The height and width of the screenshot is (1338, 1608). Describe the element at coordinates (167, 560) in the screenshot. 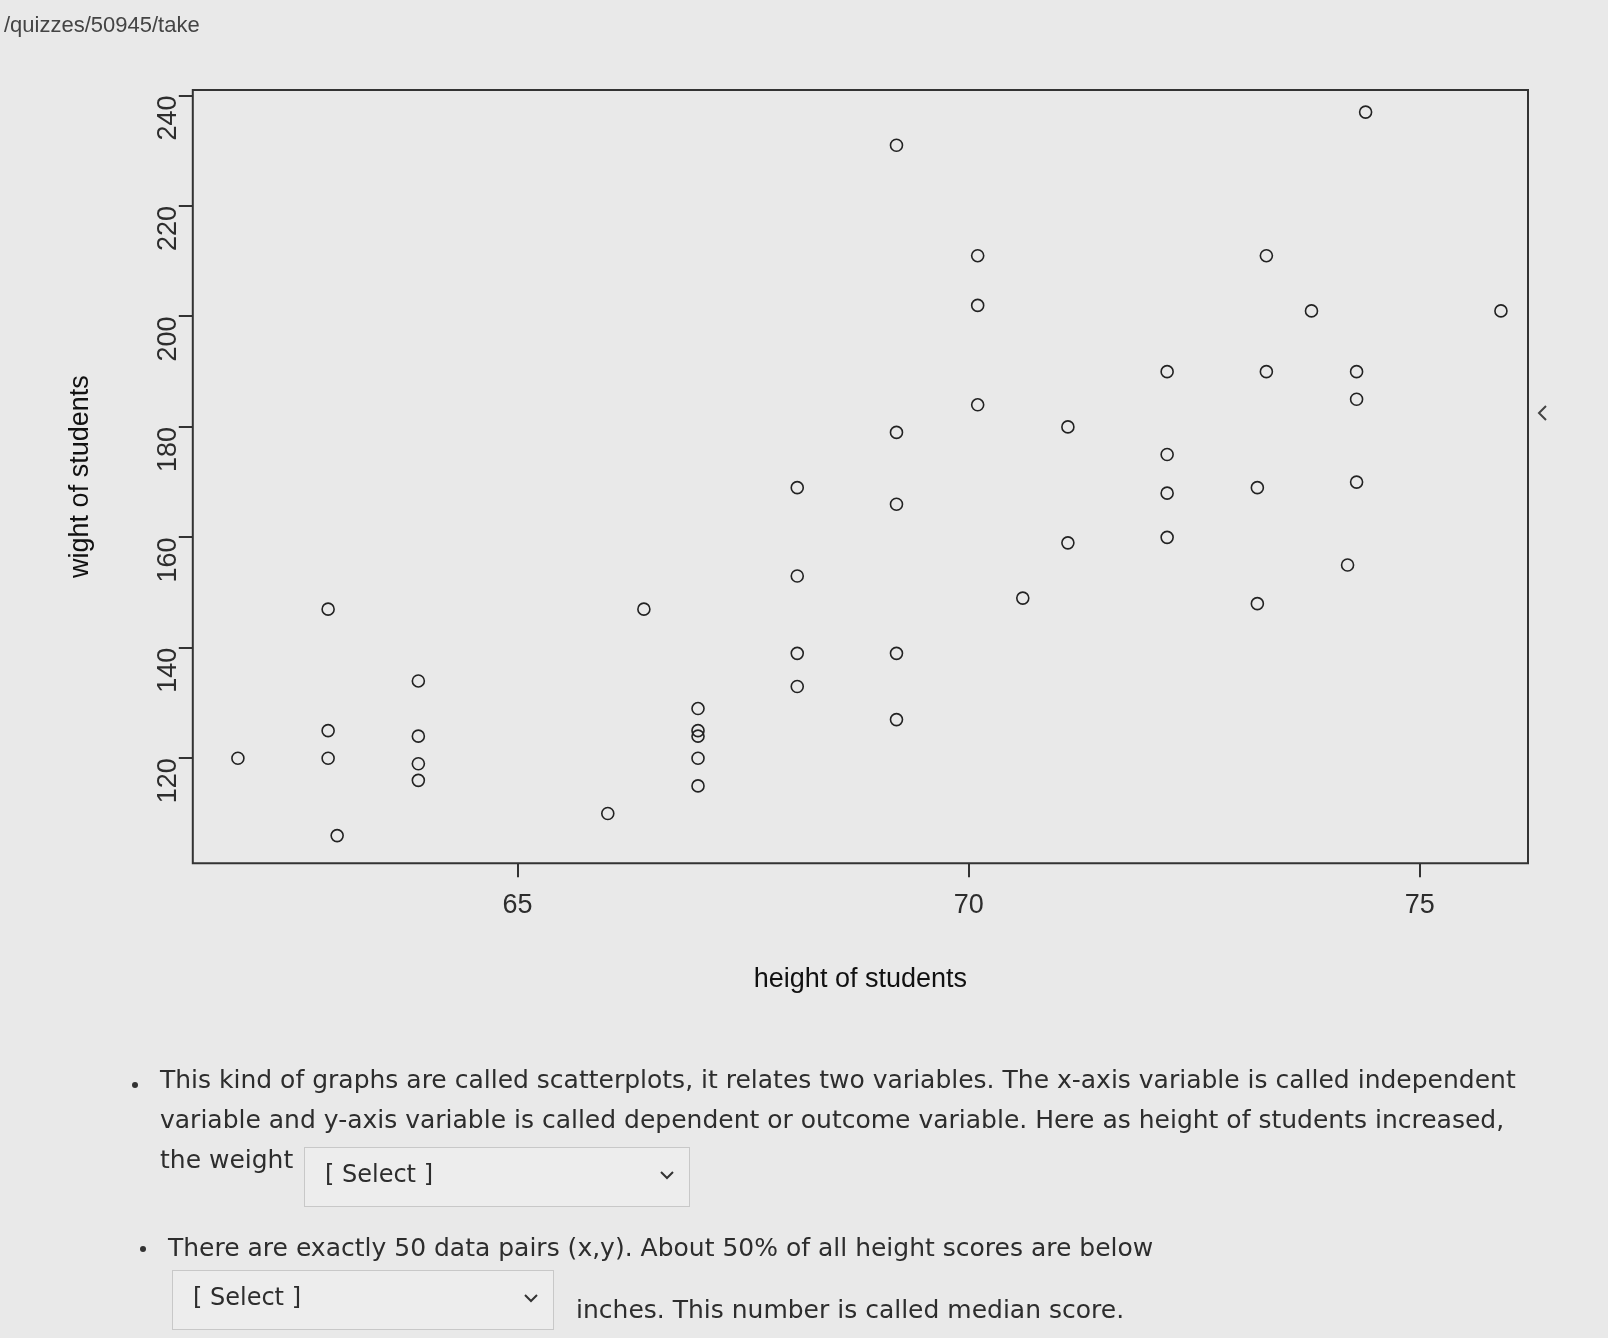

I see `y-tick-label: 160` at that location.